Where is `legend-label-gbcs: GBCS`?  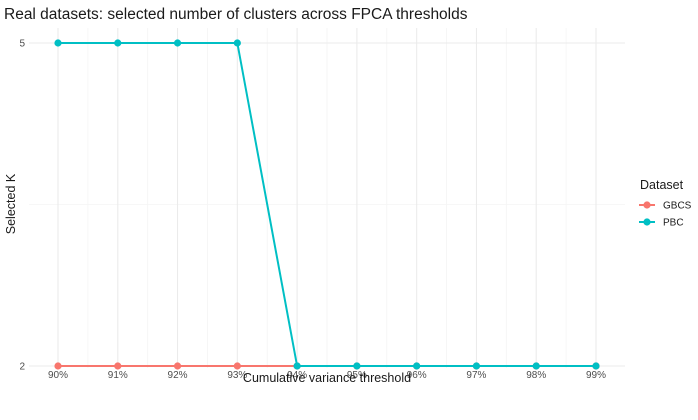 legend-label-gbcs: GBCS is located at coordinates (677, 206).